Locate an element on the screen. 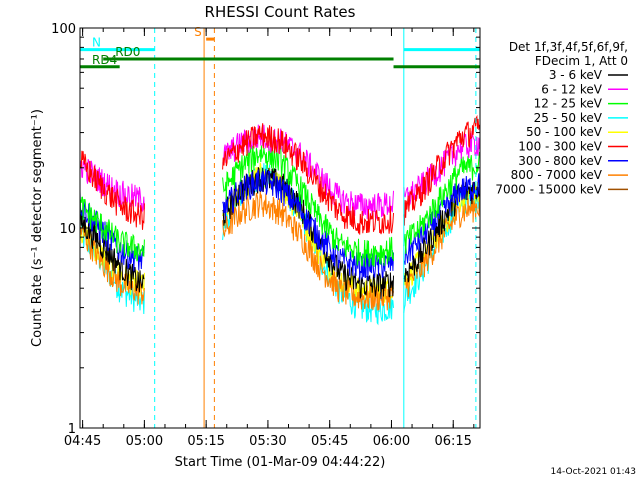 The width and height of the screenshot is (640, 480). y-tick-label-10: 10 is located at coordinates (67, 229).